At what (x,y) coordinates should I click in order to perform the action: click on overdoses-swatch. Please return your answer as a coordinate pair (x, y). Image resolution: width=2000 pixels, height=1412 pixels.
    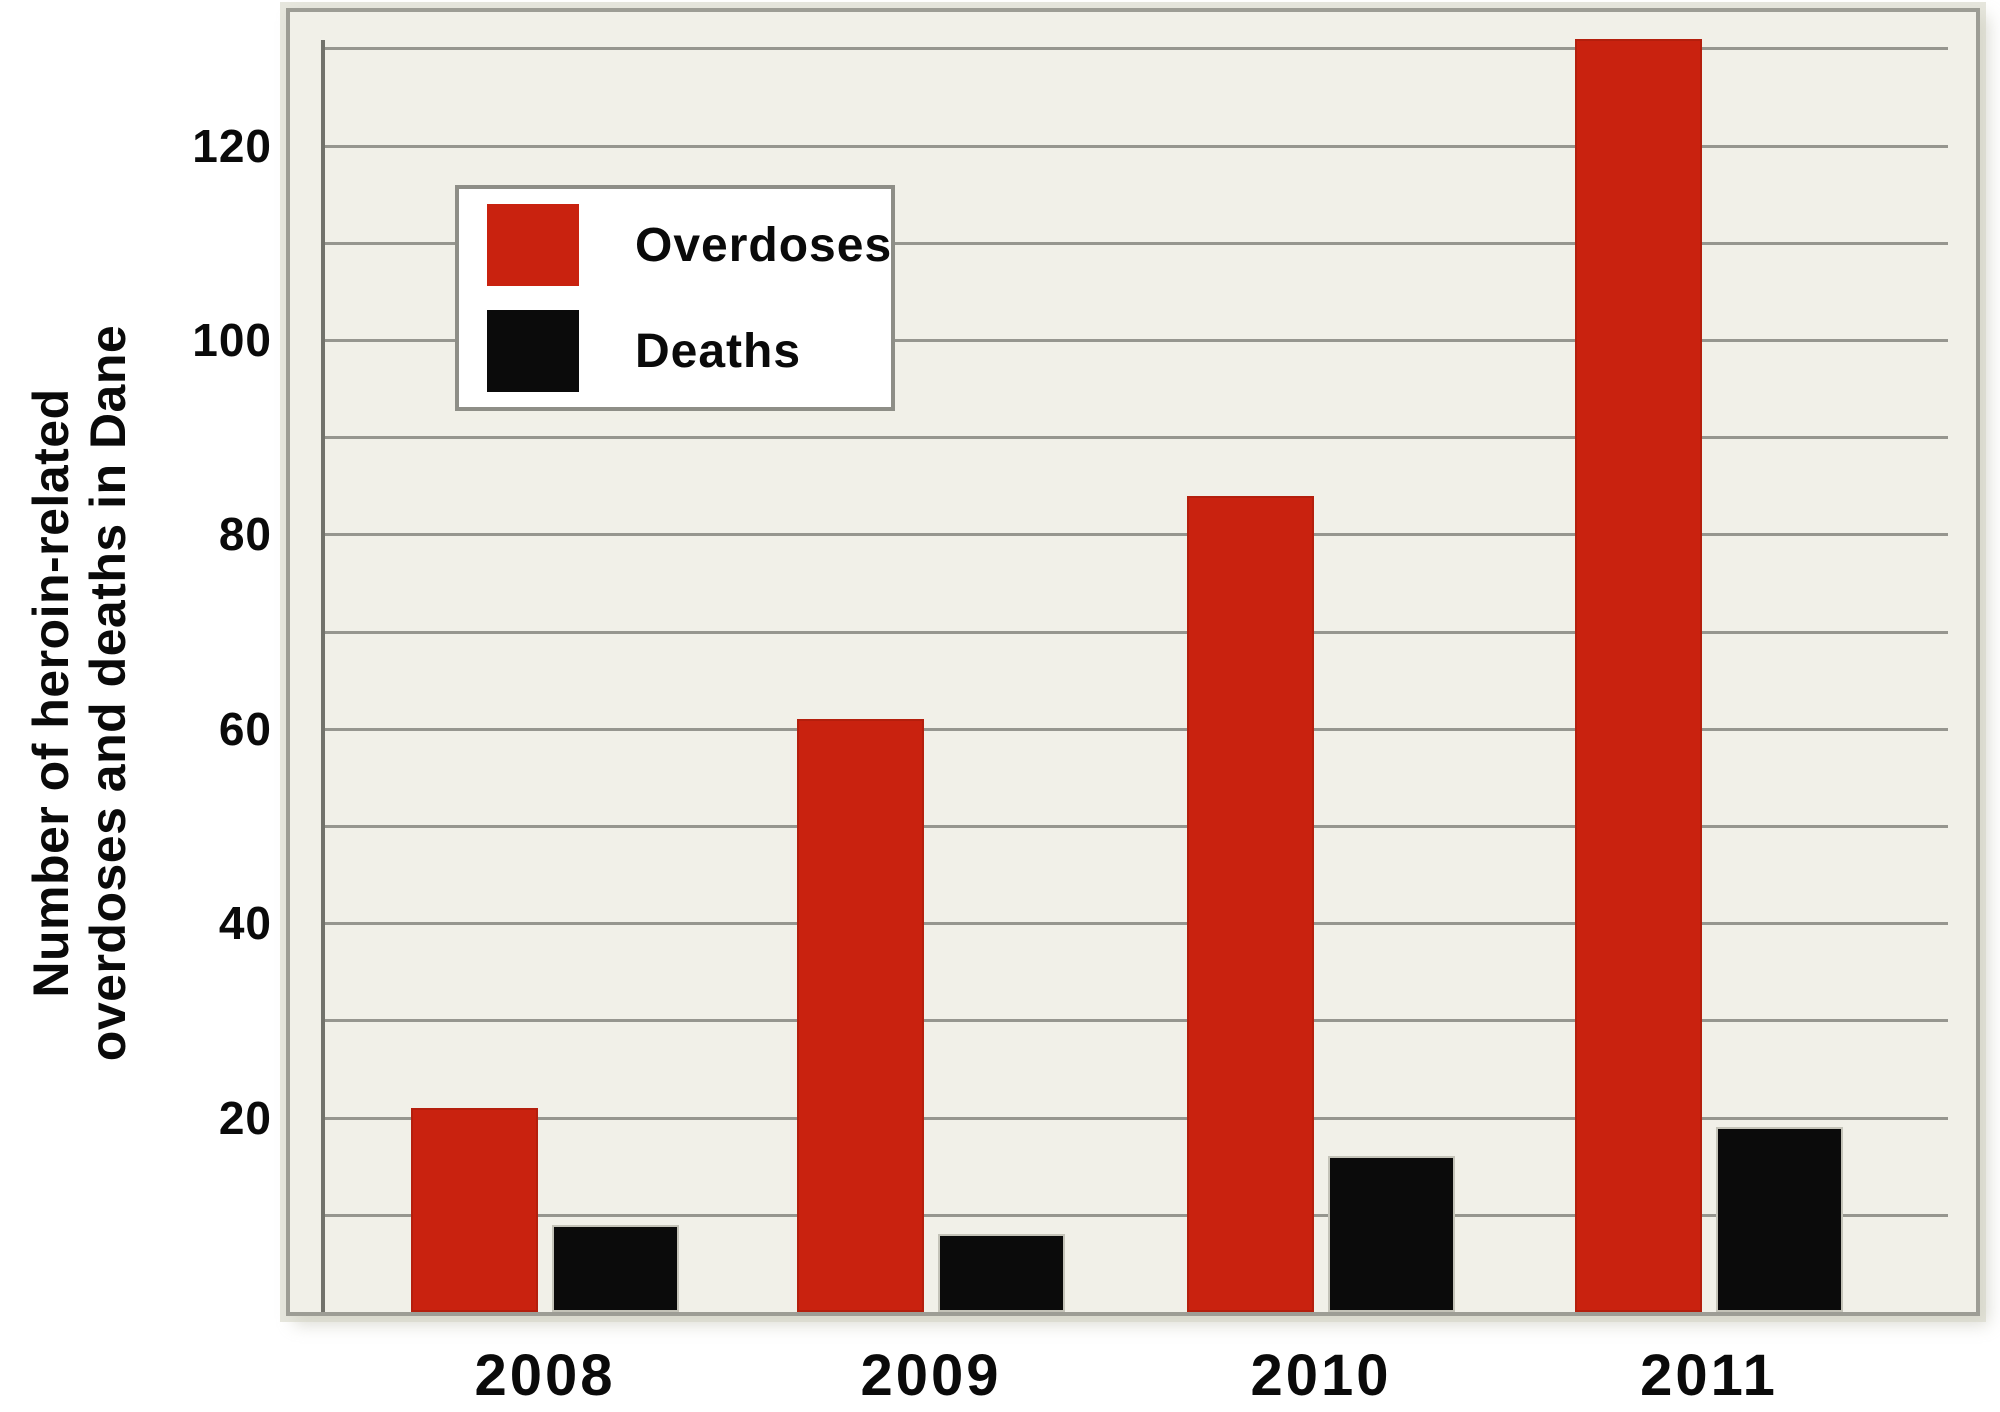
    Looking at the image, I should click on (533, 245).